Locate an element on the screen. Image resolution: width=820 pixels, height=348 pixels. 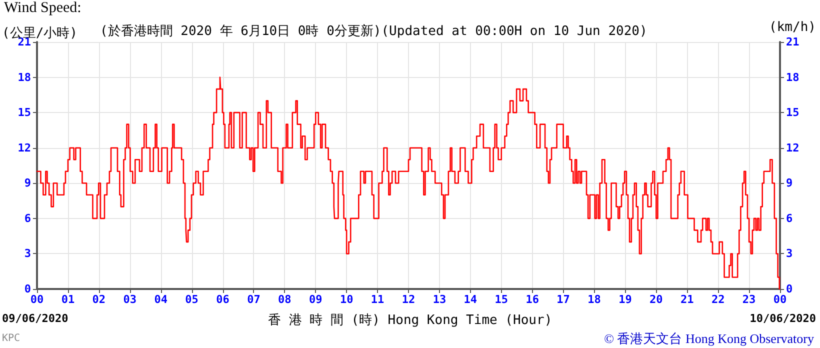
y-tick-label: 0 is located at coordinates (27, 289).